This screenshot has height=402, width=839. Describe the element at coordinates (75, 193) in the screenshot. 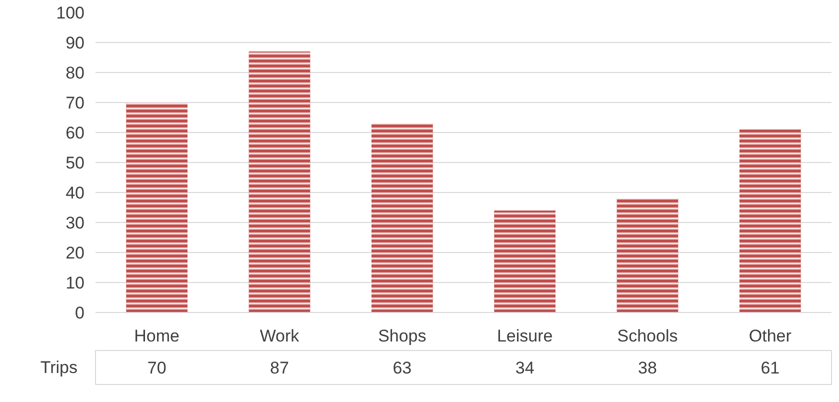

I see `y-tick-label: 40` at that location.